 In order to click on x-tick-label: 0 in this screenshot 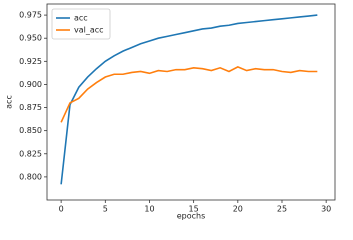, I will do `click(61, 209)`.